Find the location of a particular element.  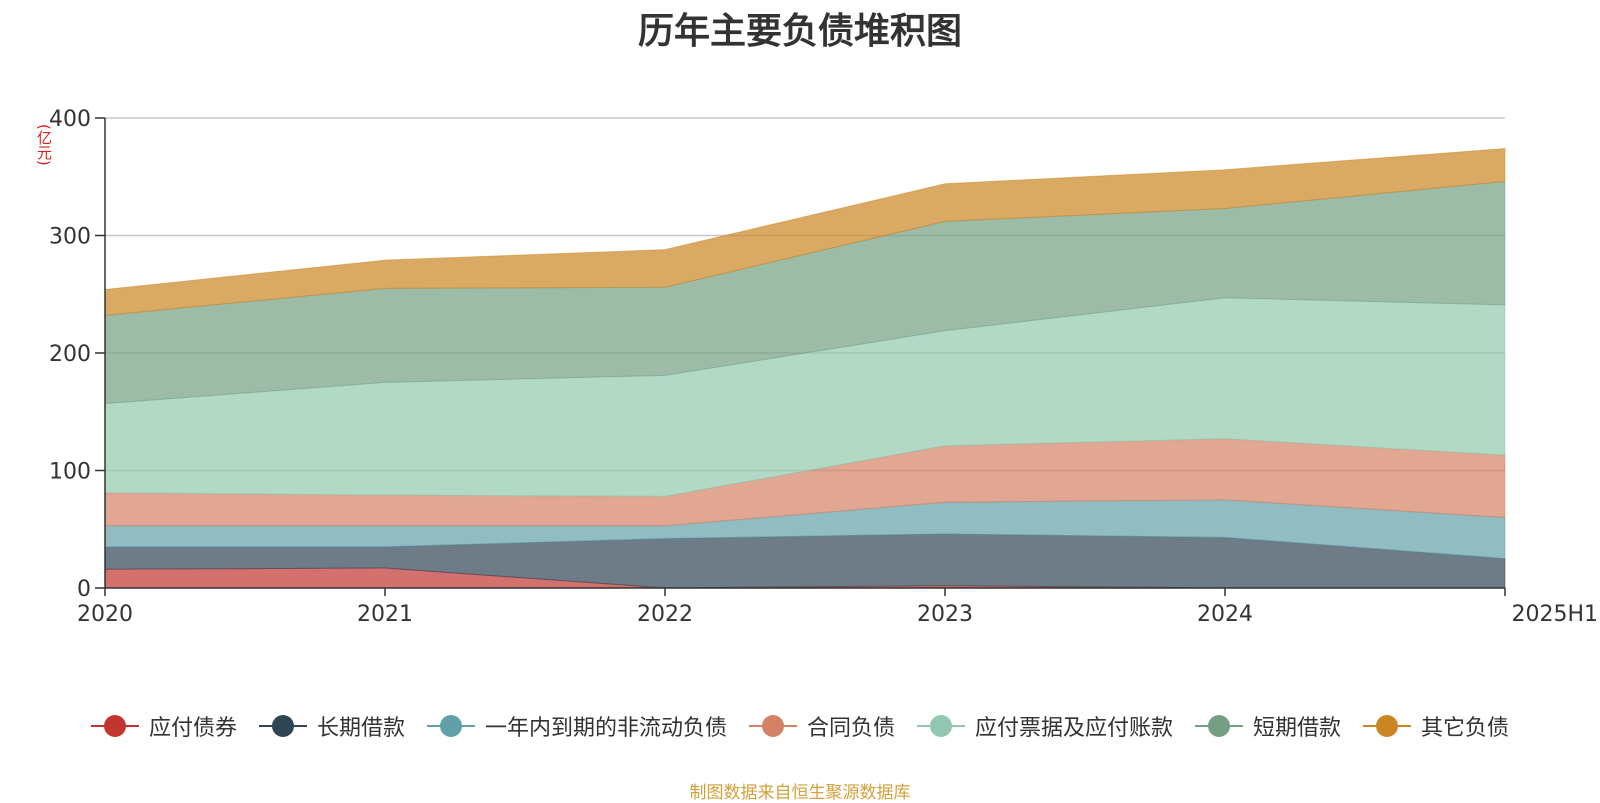

chart-title: 历年主要负债堆积图 is located at coordinates (799, 31).